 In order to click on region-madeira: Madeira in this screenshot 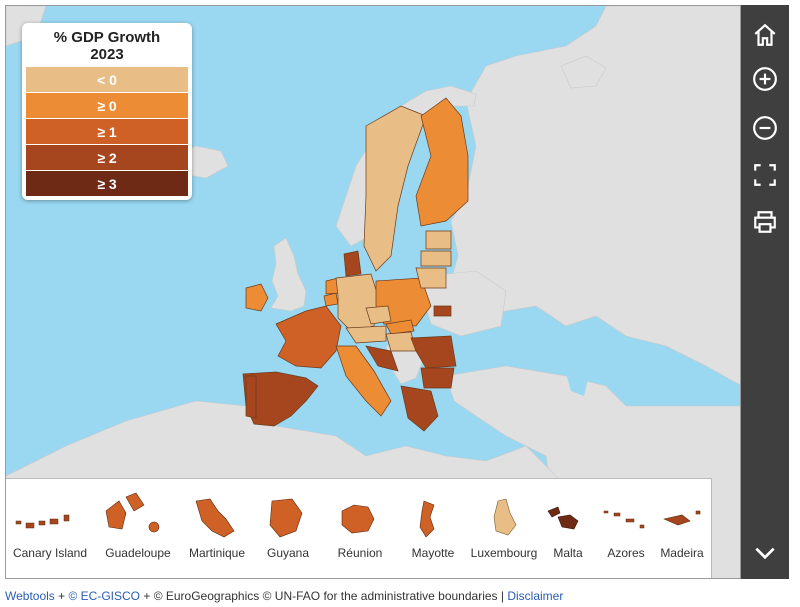, I will do `click(682, 529)`.